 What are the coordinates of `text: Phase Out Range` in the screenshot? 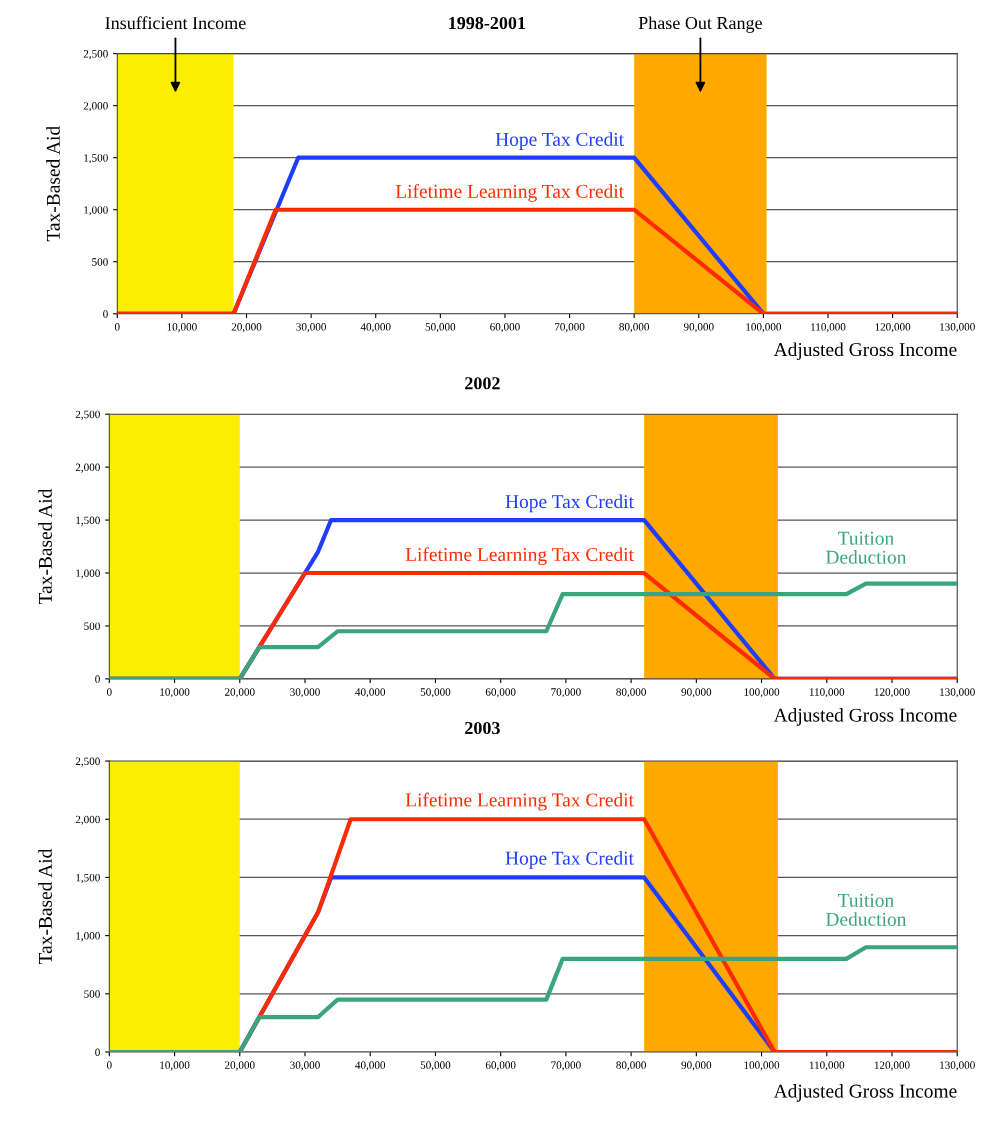 It's located at (700, 24).